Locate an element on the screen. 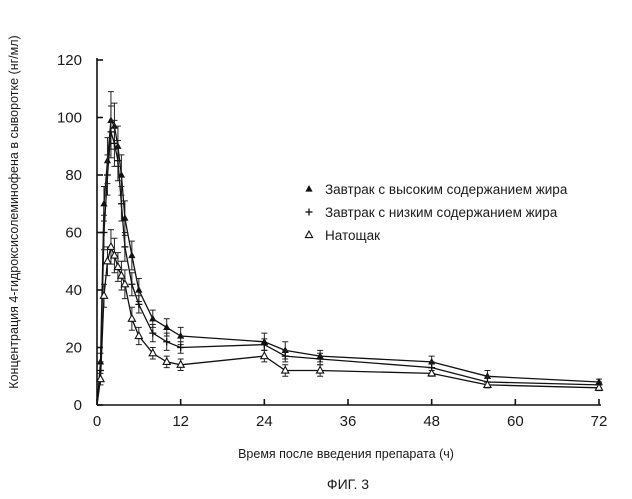 The width and height of the screenshot is (632, 499). legend-label: Натощак is located at coordinates (352, 235).